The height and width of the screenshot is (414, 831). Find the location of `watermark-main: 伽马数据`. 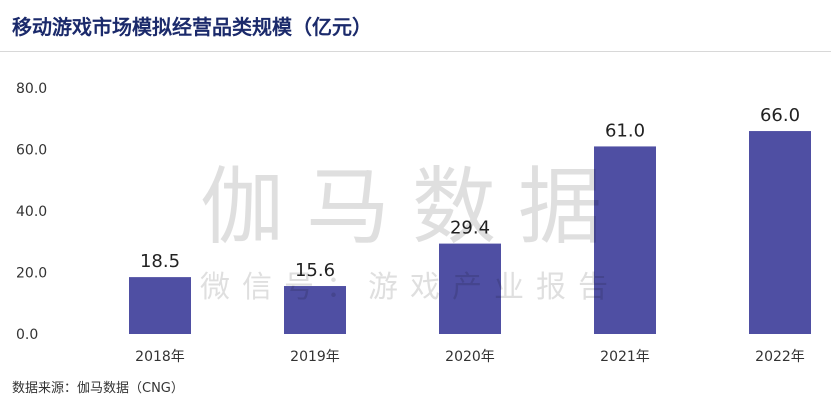

watermark-main: 伽马数据 is located at coordinates (412, 207).